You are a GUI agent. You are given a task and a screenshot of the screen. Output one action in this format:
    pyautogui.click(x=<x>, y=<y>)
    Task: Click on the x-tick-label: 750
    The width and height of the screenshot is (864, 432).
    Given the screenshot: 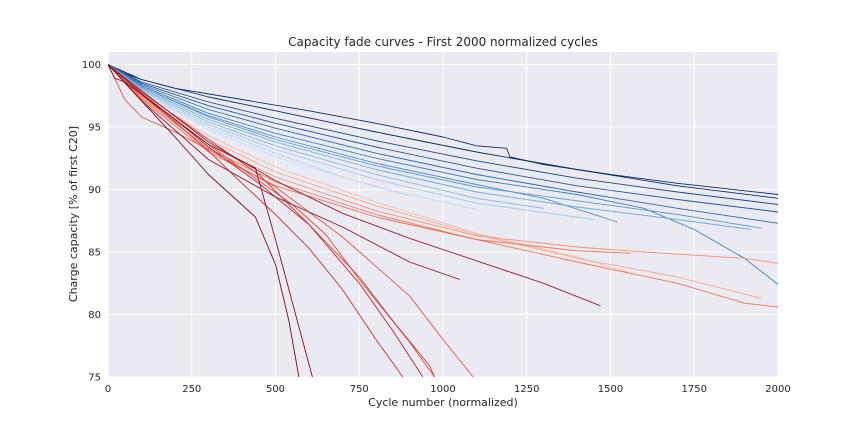 What is the action you would take?
    pyautogui.click(x=359, y=389)
    